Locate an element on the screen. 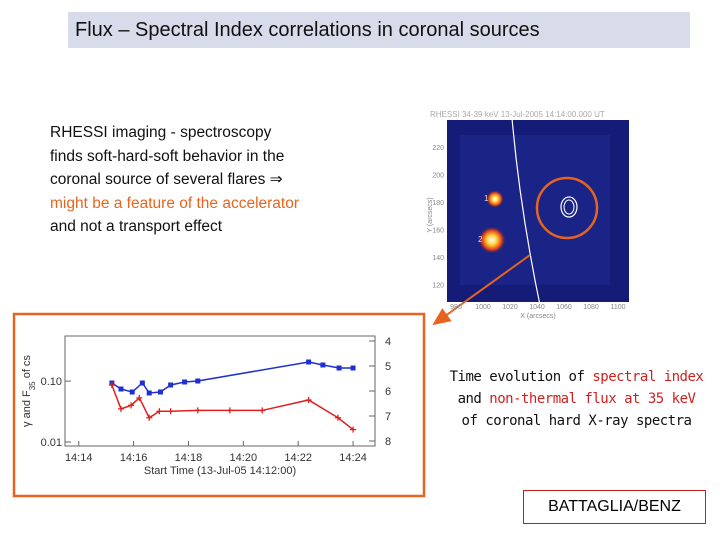 This screenshot has width=720, height=540. credit: BATTAGLIA/BENZ is located at coordinates (614, 507).